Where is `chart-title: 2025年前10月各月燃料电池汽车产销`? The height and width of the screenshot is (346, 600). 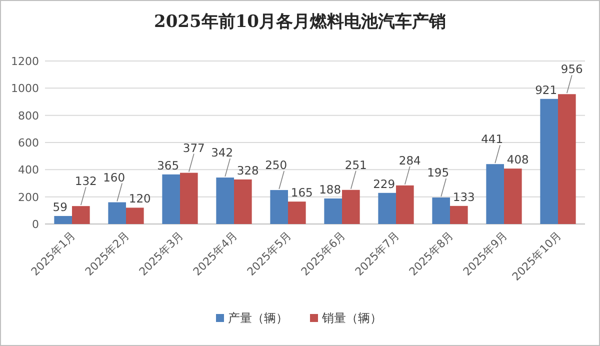
chart-title: 2025年前10月各月燃料电池汽车产销 is located at coordinates (300, 22).